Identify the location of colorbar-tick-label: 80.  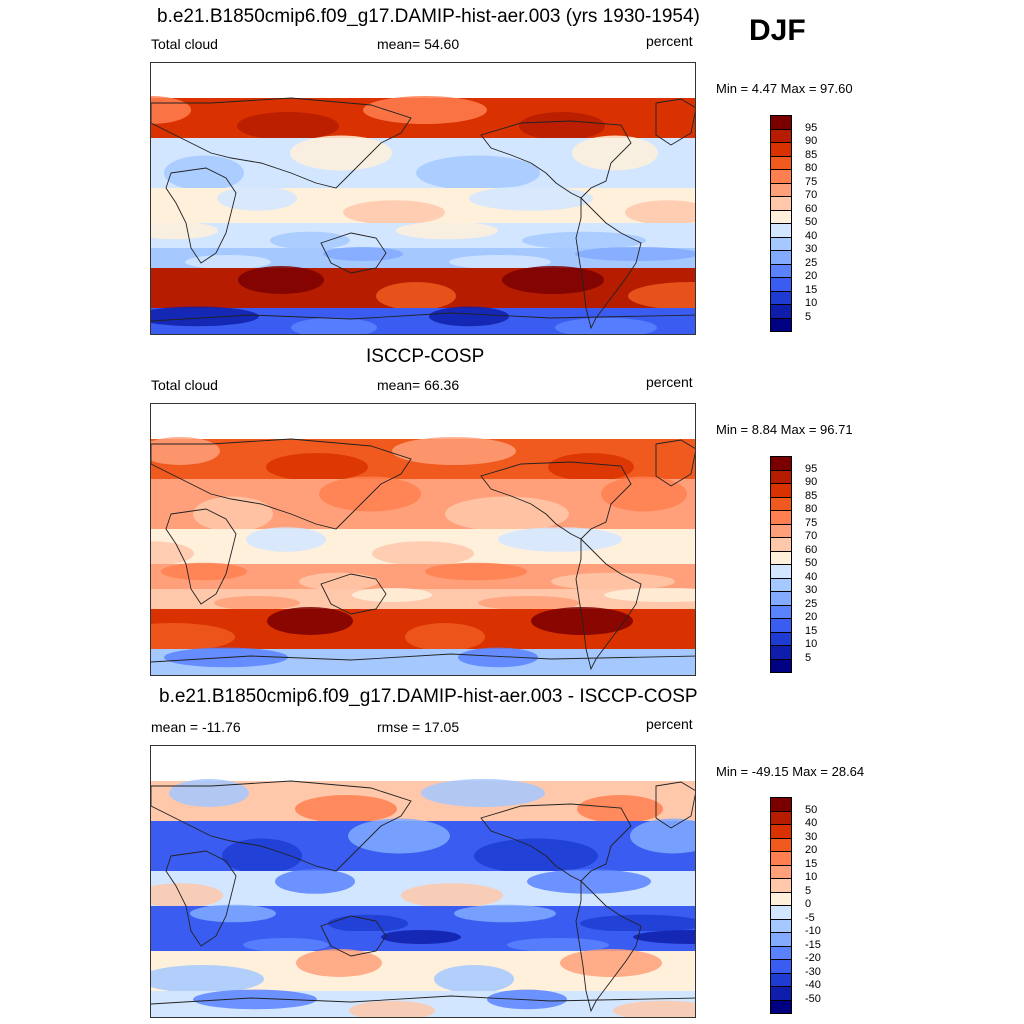
(811, 509).